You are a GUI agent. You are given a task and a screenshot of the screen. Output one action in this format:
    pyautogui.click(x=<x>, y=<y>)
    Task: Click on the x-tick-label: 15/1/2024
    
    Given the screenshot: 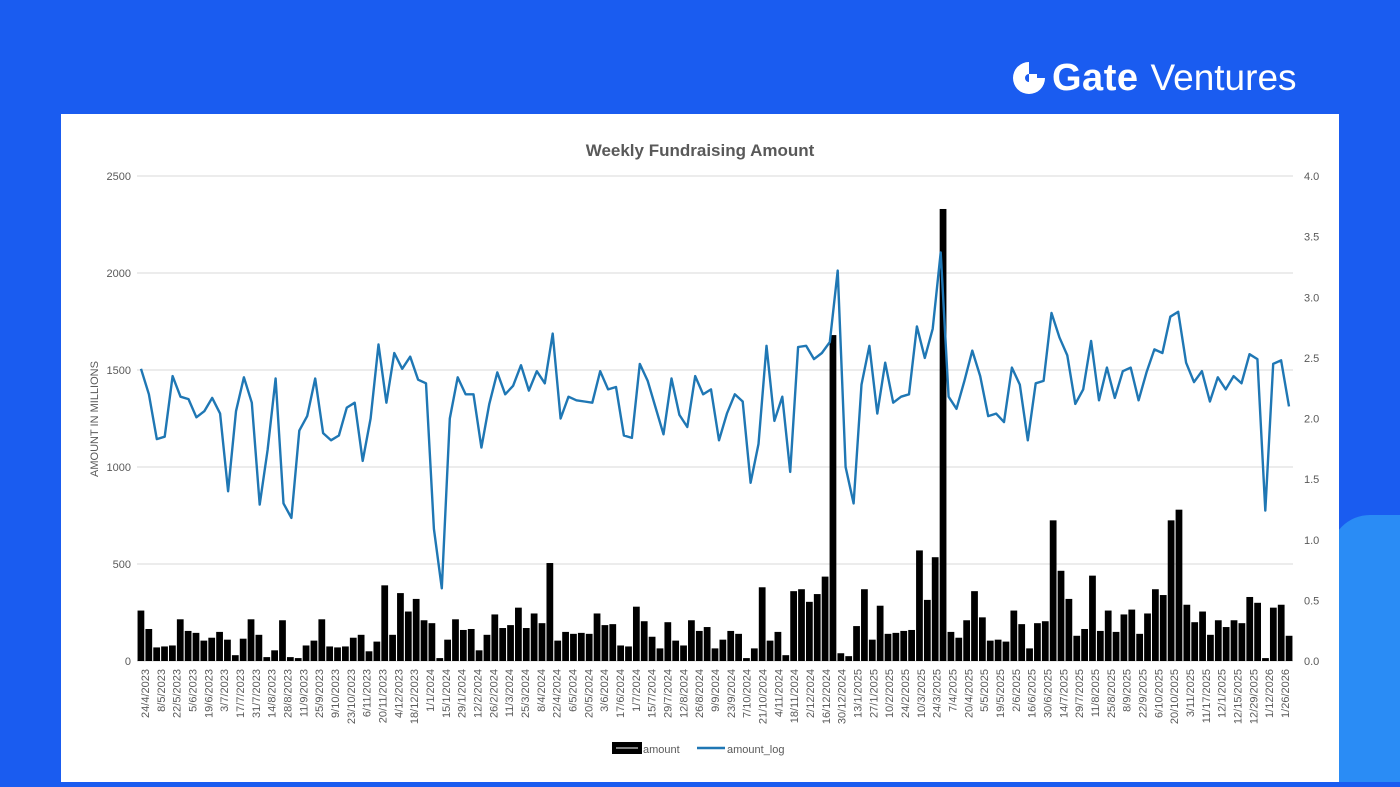 What is the action you would take?
    pyautogui.click(x=447, y=693)
    